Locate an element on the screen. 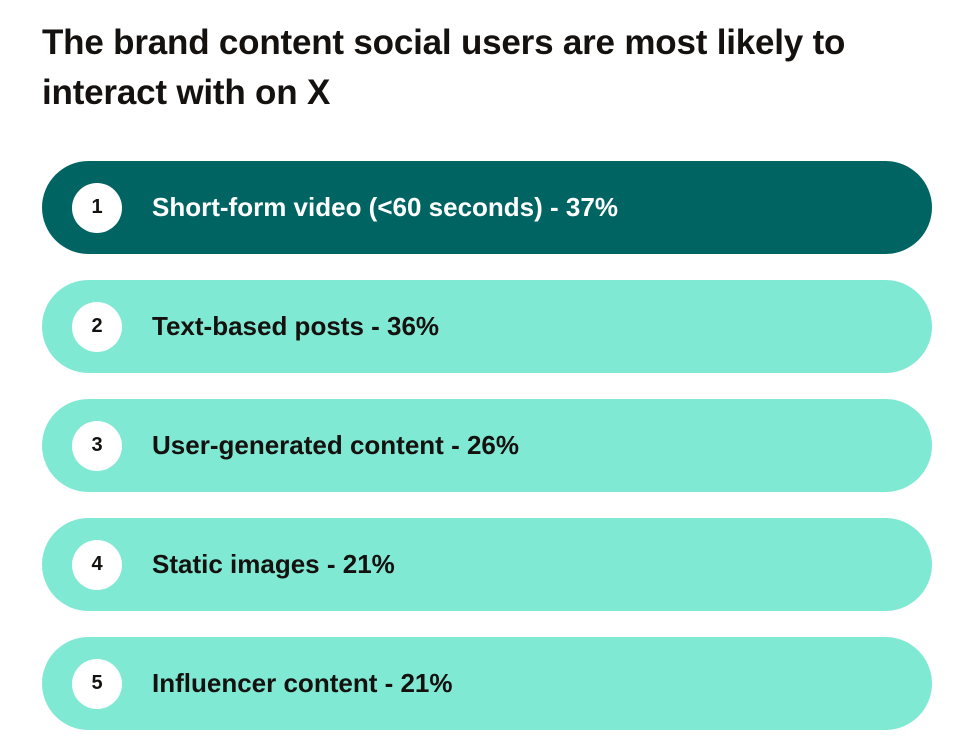 Image resolution: width=954 pixels, height=744 pixels. list-item: 3 User-generated content - 26% is located at coordinates (487, 445).